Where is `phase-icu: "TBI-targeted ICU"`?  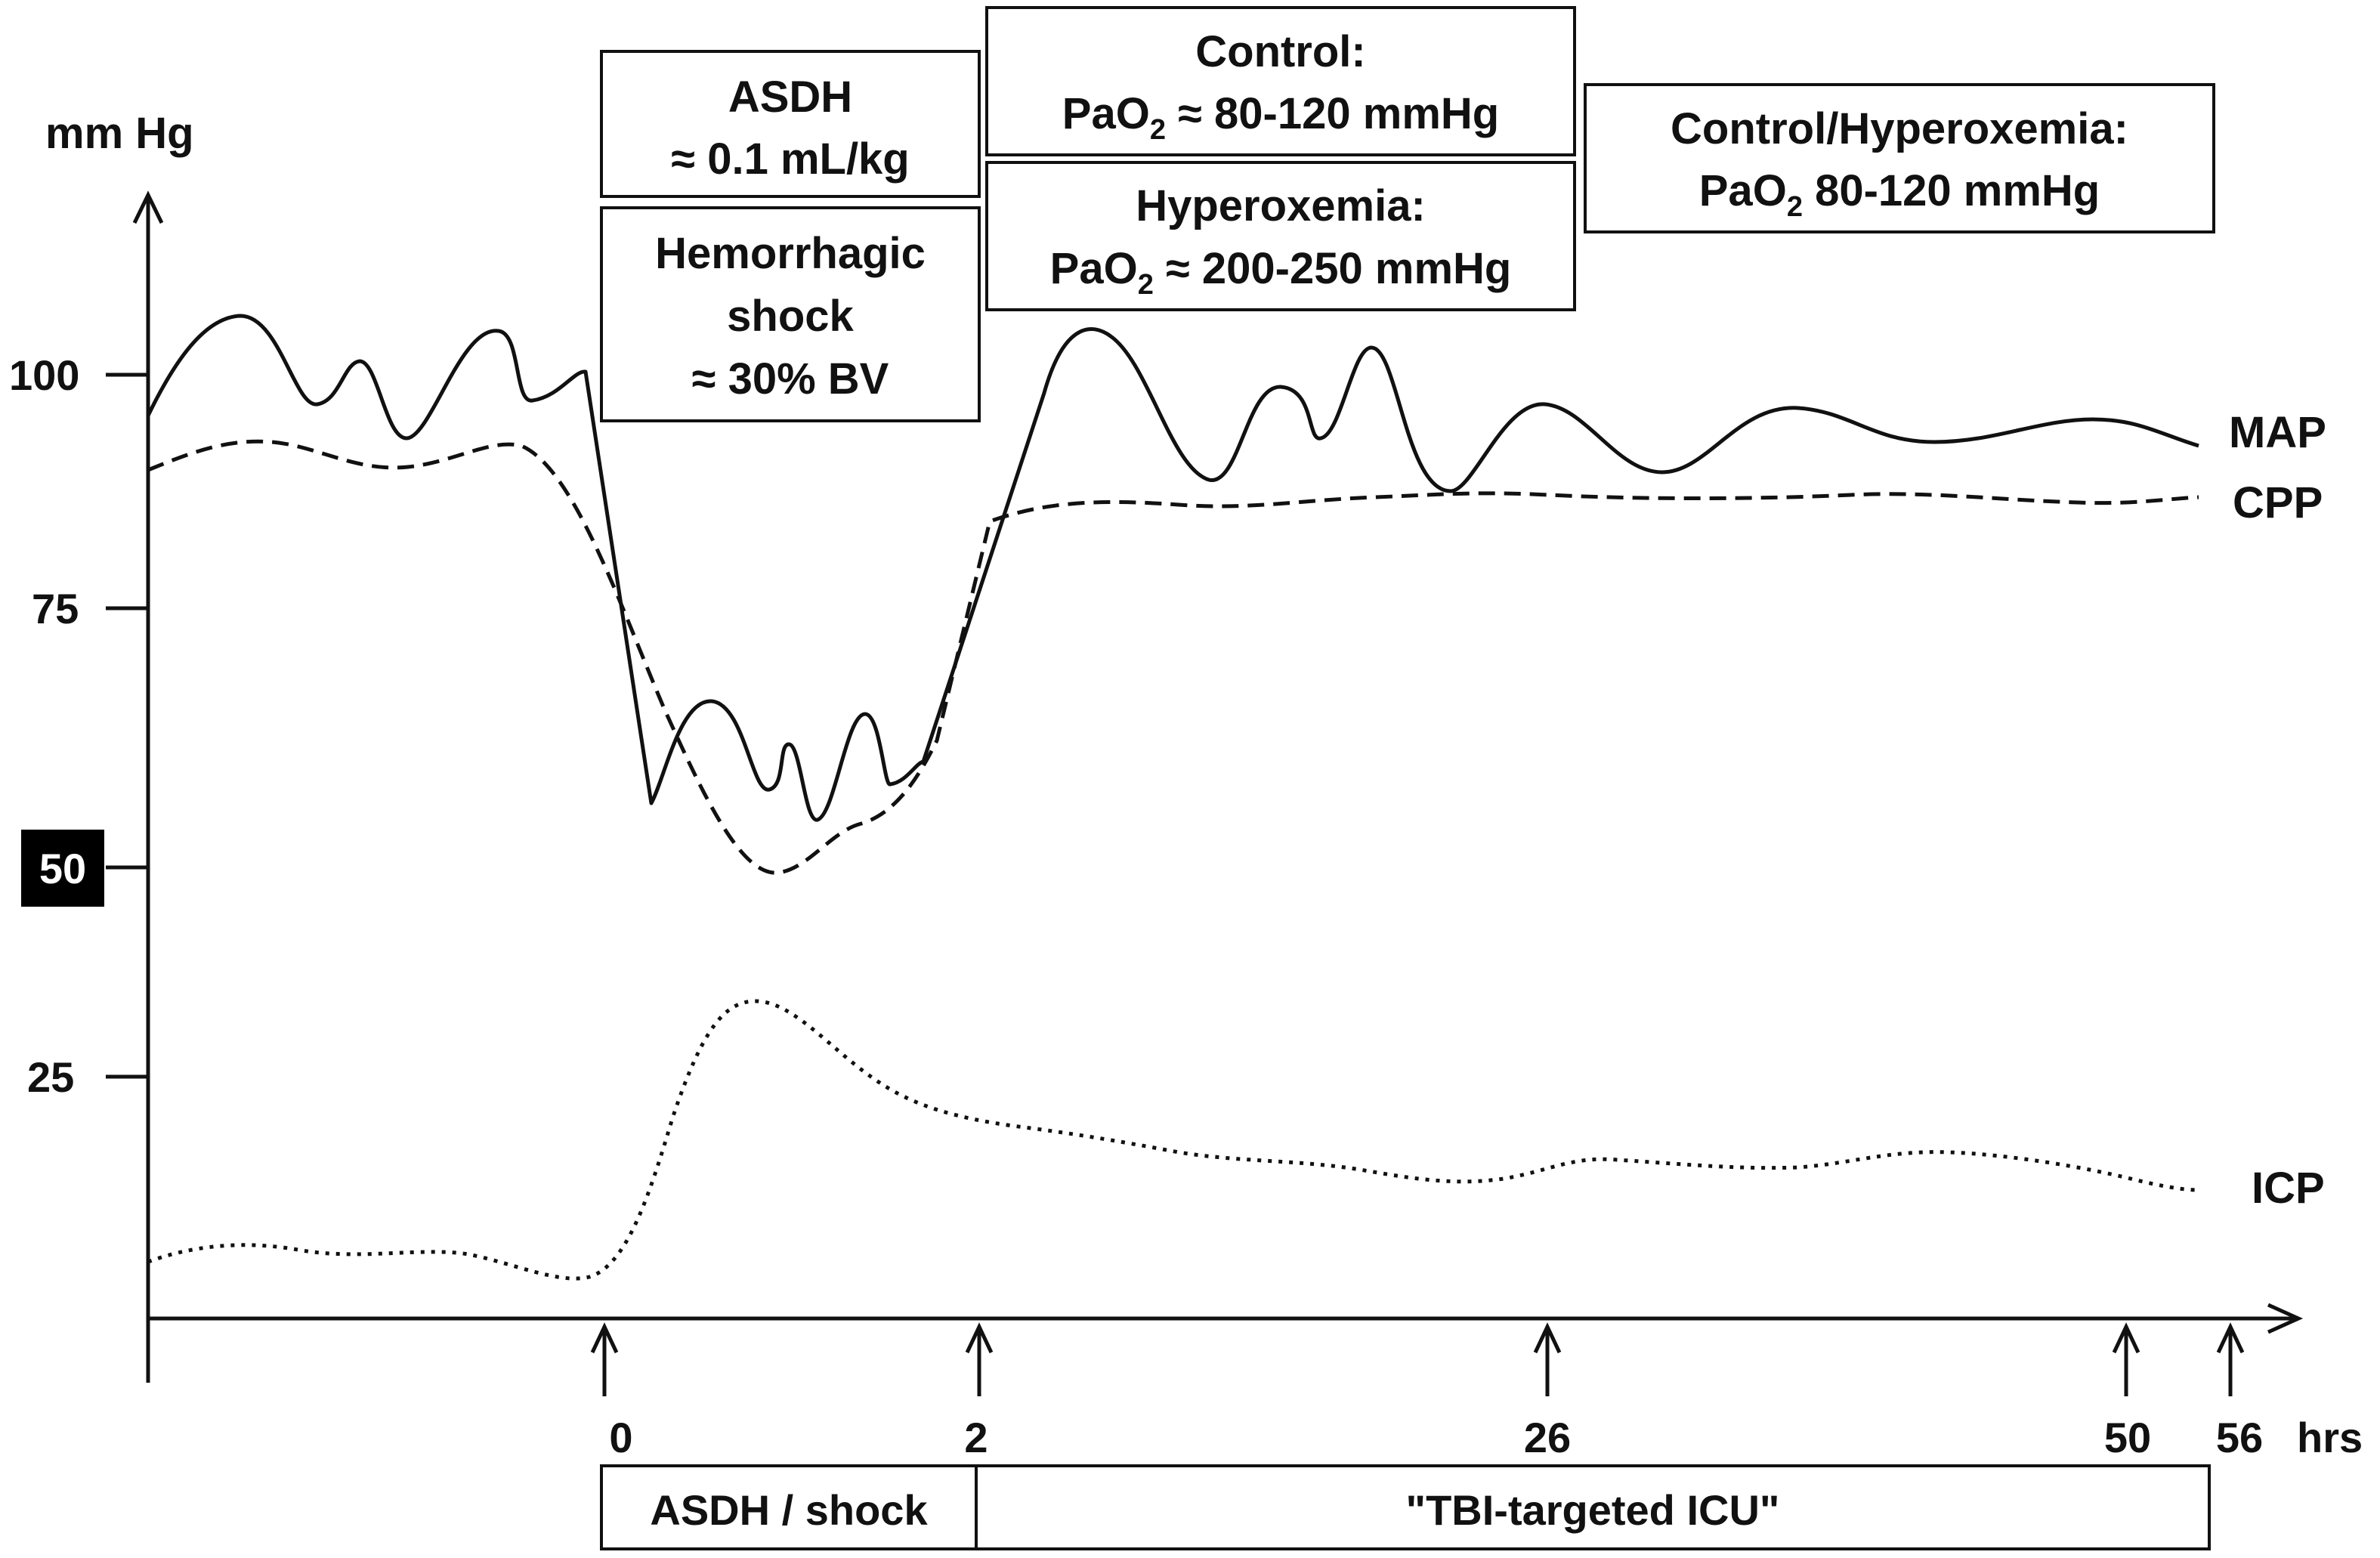 phase-icu: "TBI-targeted ICU" is located at coordinates (1593, 1507).